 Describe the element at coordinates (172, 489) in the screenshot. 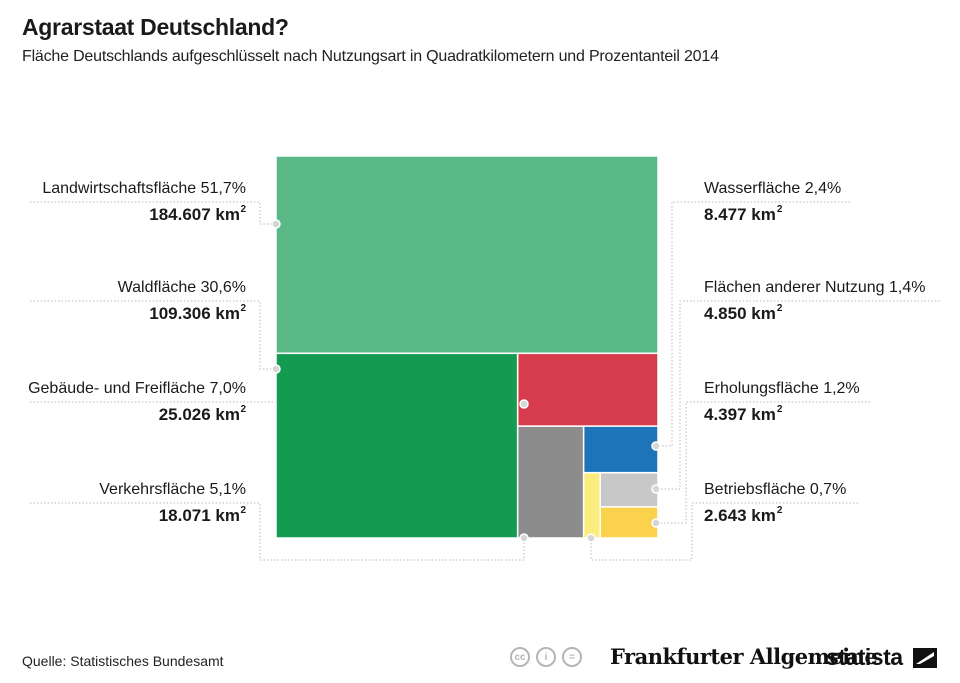

I see `label-name-4: Verkehrsfläche 5,1%` at that location.